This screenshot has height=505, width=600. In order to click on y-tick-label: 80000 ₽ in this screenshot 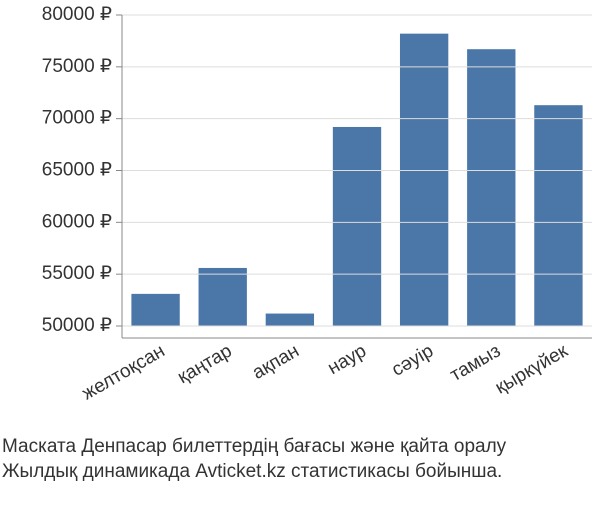, I will do `click(77, 14)`.